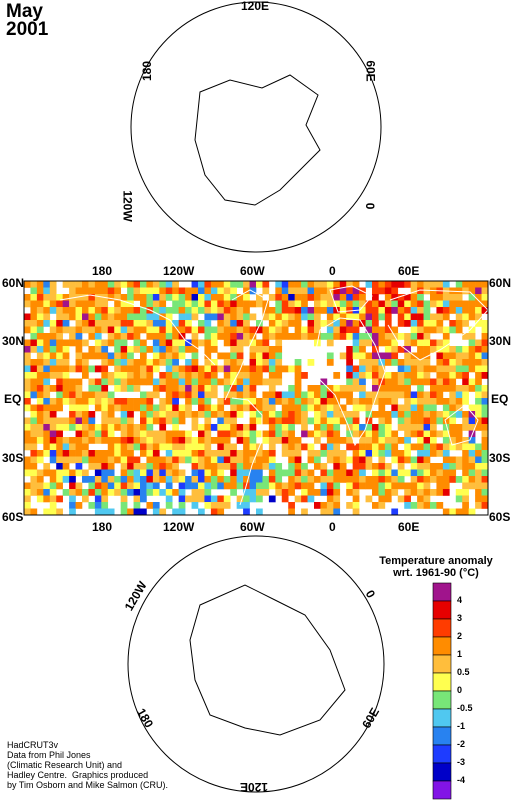 Image resolution: width=512 pixels, height=800 pixels. What do you see at coordinates (13, 283) in the screenshot?
I see `world-left-label-60n: 60N` at bounding box center [13, 283].